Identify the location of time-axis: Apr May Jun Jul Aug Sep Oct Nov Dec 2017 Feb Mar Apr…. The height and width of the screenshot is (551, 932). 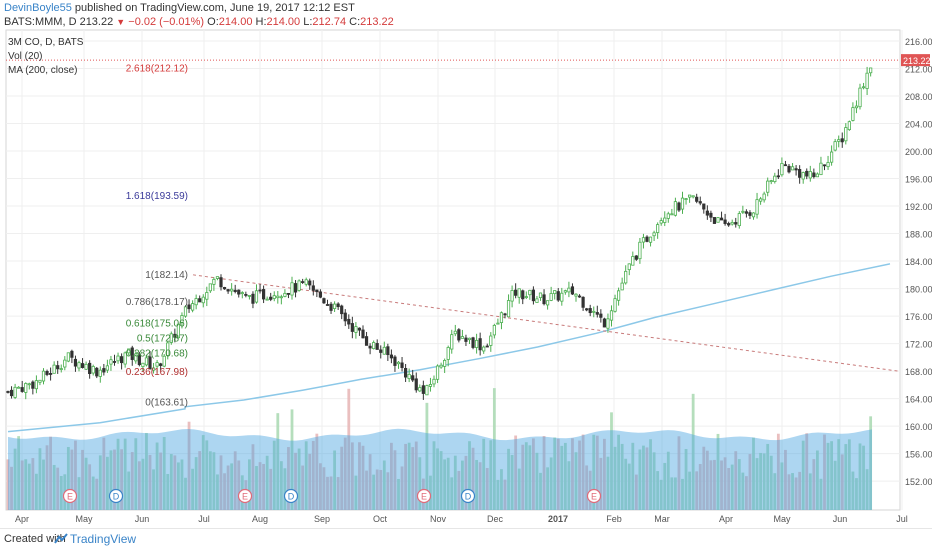
(461, 519).